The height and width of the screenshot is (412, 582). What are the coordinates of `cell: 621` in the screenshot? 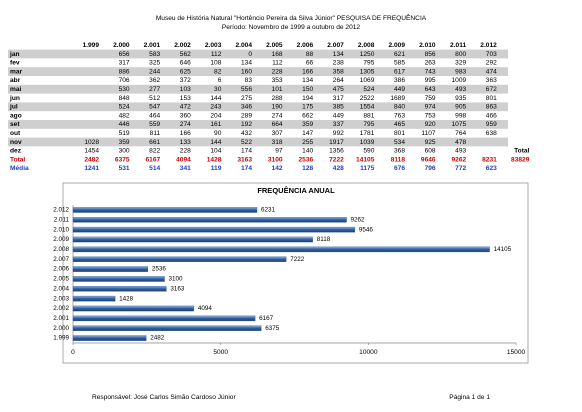 It's located at (399, 54).